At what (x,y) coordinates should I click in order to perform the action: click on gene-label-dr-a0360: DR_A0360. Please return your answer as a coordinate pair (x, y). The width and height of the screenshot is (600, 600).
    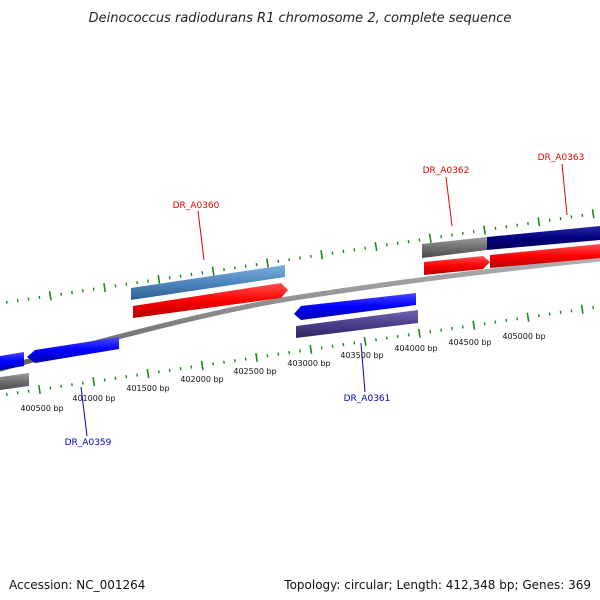
    Looking at the image, I should click on (196, 206).